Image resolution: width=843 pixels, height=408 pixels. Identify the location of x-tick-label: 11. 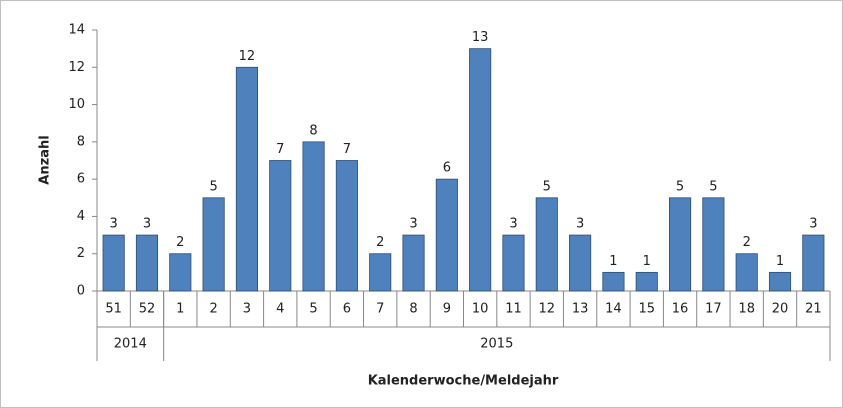
(513, 309).